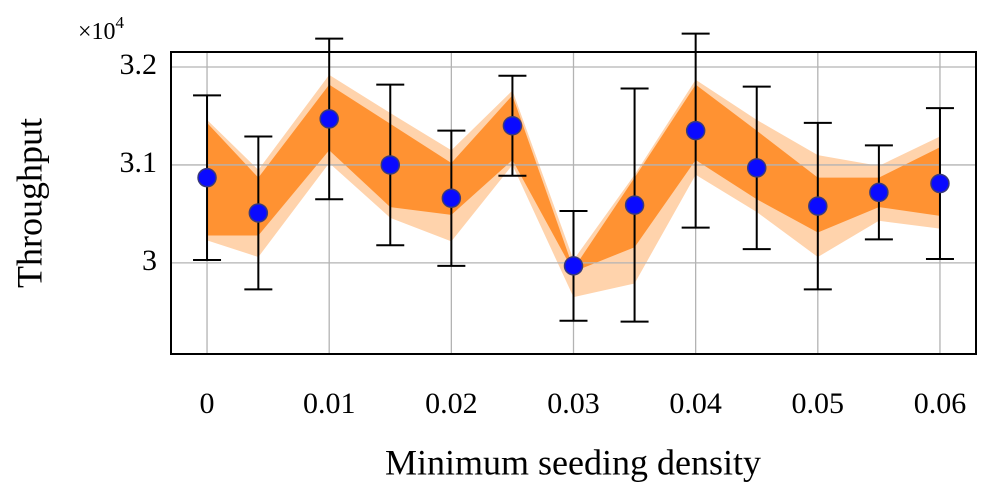 This screenshot has width=996, height=500. Describe the element at coordinates (97, 32) in the screenshot. I see `y-multiplier-base: ×10` at that location.